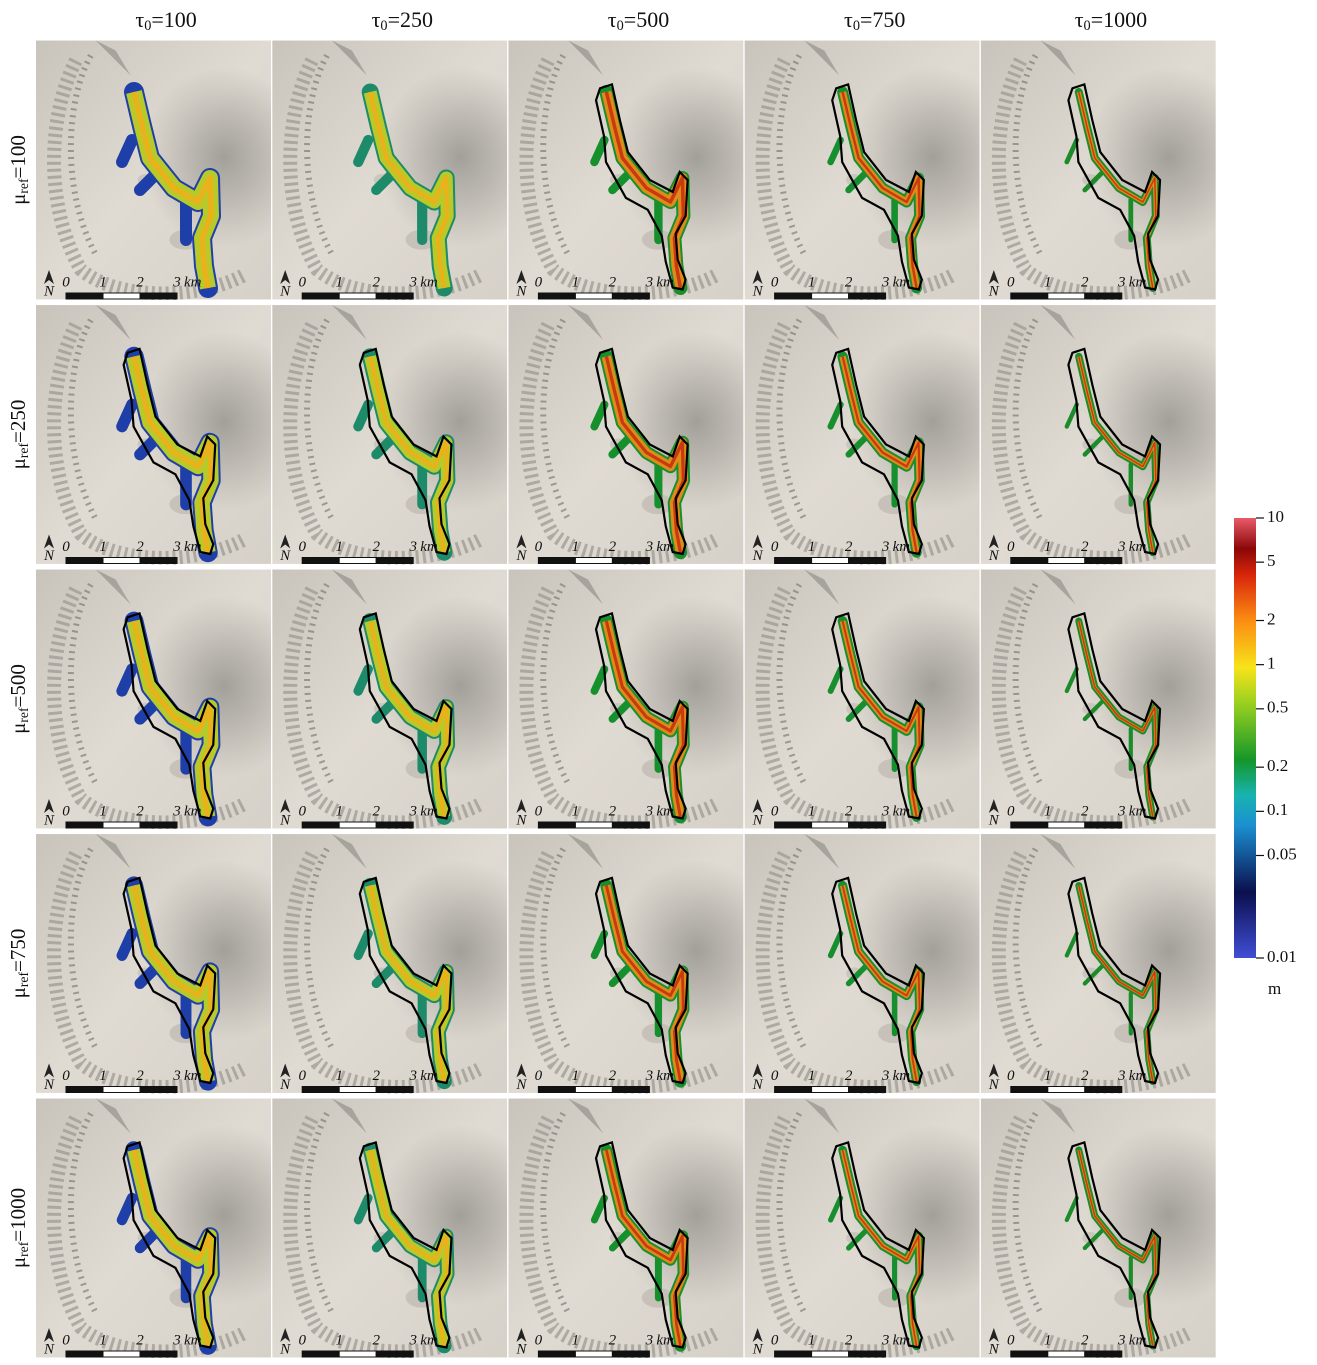 This screenshot has width=1317, height=1365. Describe the element at coordinates (638, 20) in the screenshot. I see `label: τ0=500` at that location.